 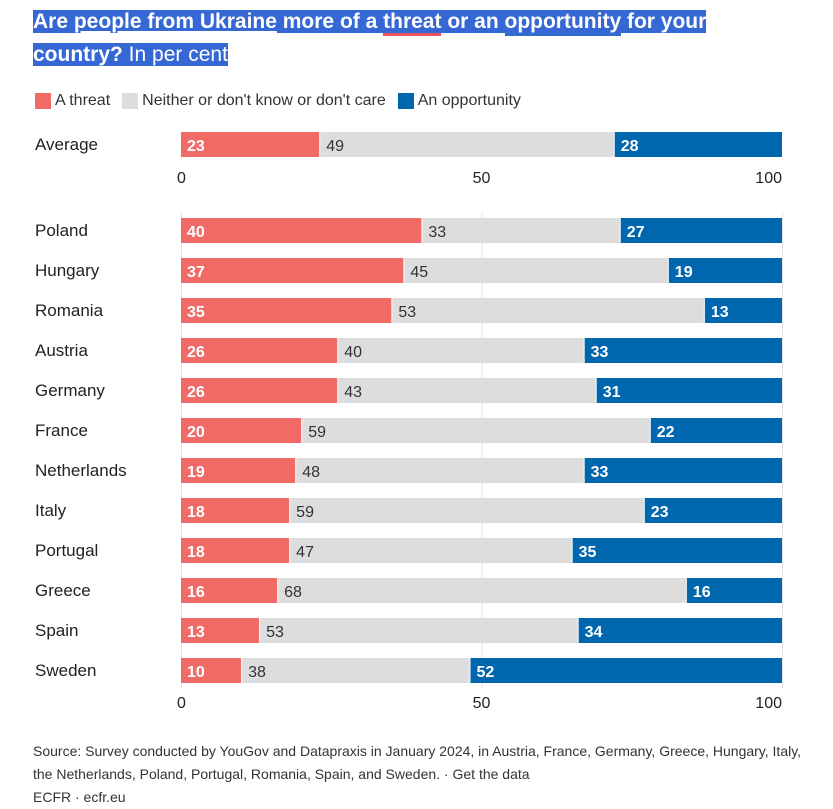 I want to click on data-label-neither-france: 59, so click(x=317, y=432).